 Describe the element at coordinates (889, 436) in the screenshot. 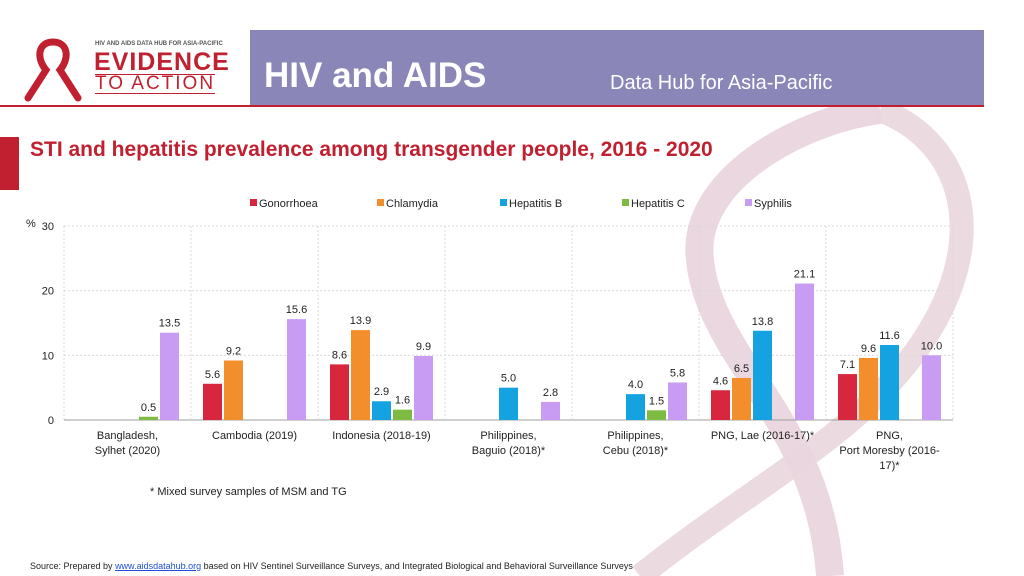

I see `x-tick-label: PNG,` at that location.